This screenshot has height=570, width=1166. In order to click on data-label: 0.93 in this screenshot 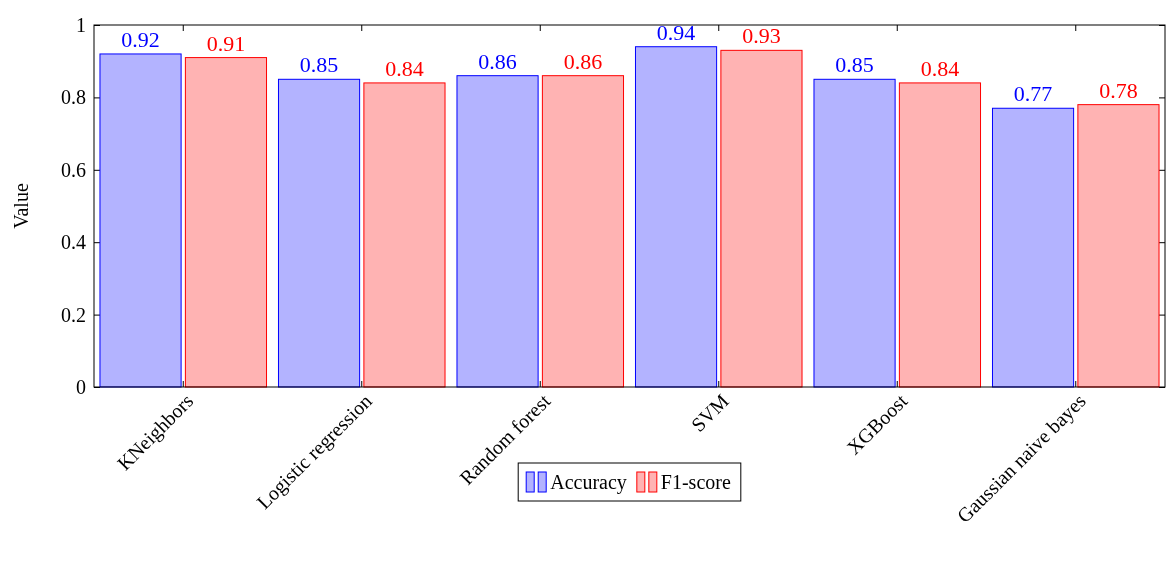, I will do `click(761, 36)`.